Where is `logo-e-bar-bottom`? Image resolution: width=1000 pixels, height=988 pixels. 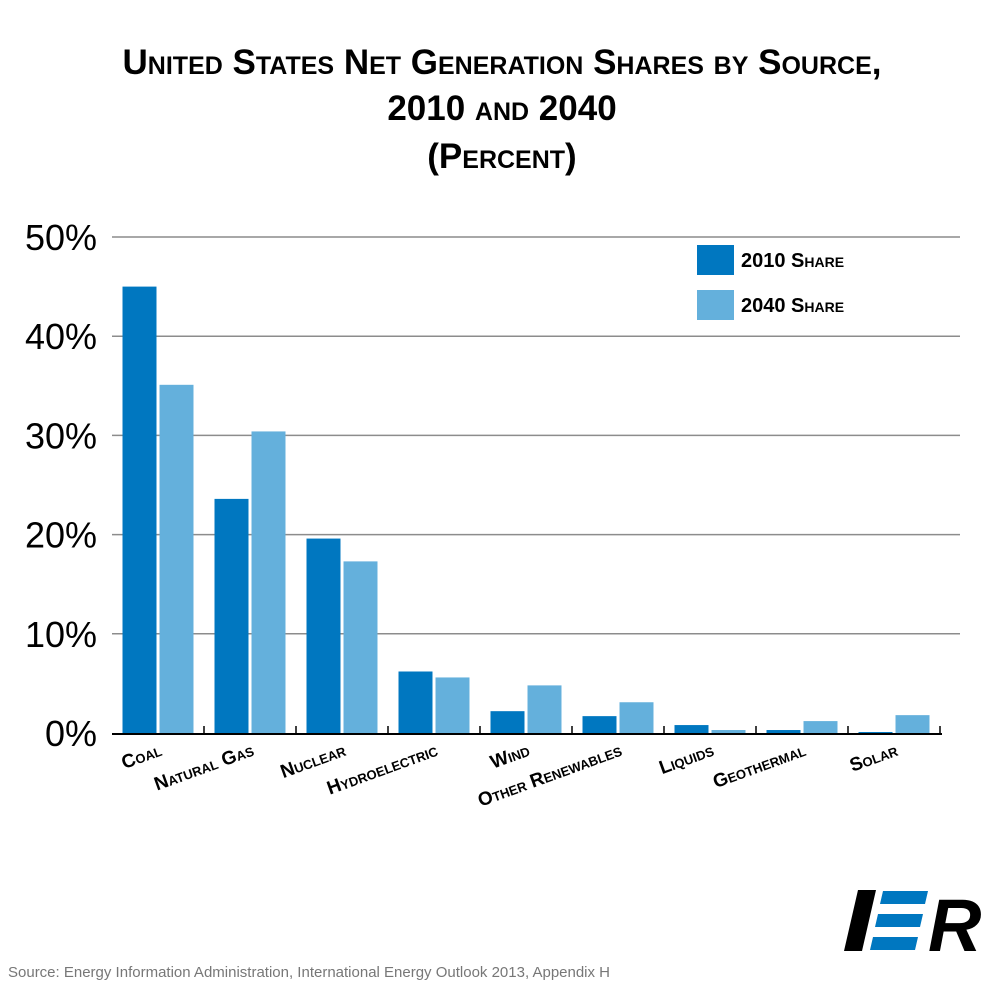 logo-e-bar-bottom is located at coordinates (894, 943).